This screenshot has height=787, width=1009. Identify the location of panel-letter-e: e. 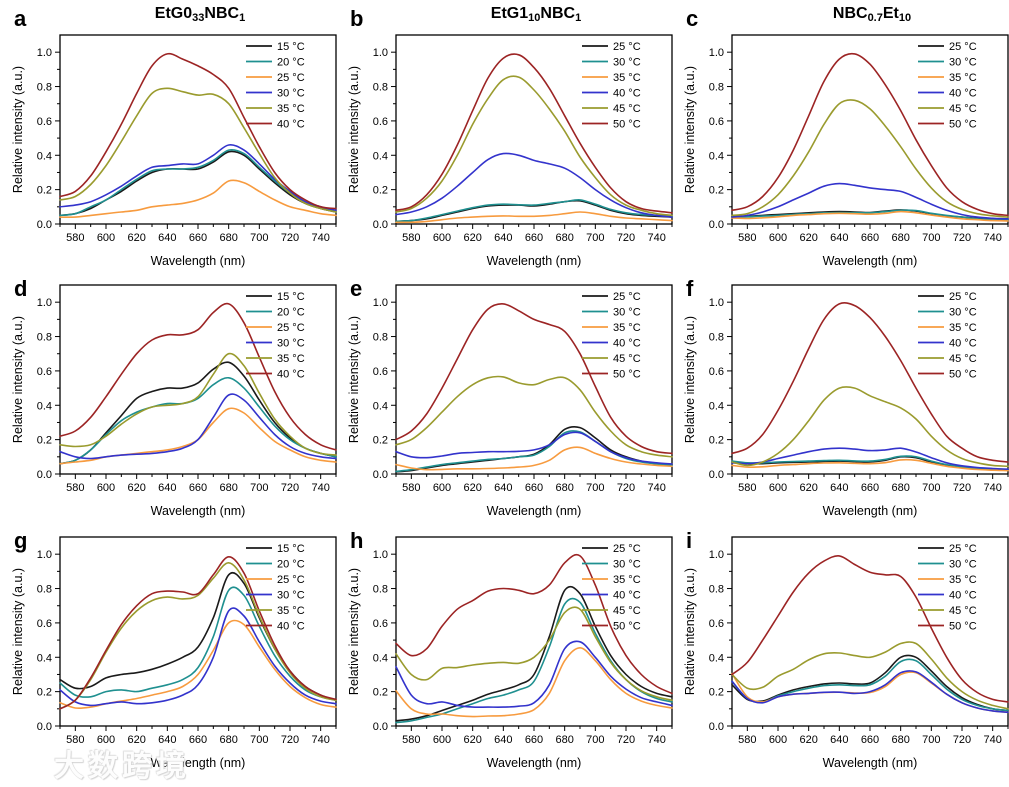
(356, 288).